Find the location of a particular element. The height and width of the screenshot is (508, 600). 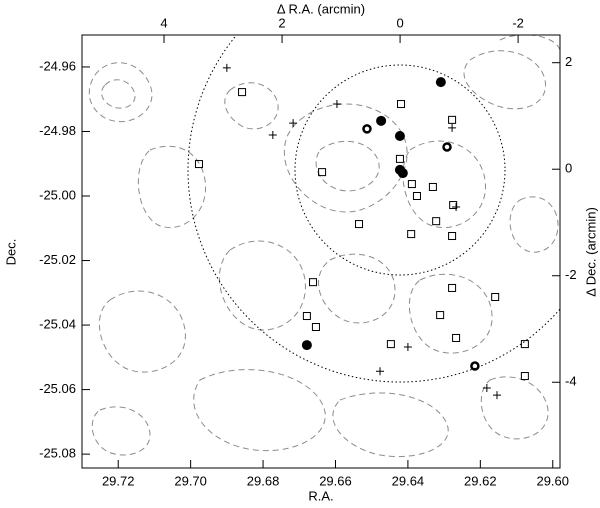

yticks-label: -25.04 is located at coordinates (57, 324).